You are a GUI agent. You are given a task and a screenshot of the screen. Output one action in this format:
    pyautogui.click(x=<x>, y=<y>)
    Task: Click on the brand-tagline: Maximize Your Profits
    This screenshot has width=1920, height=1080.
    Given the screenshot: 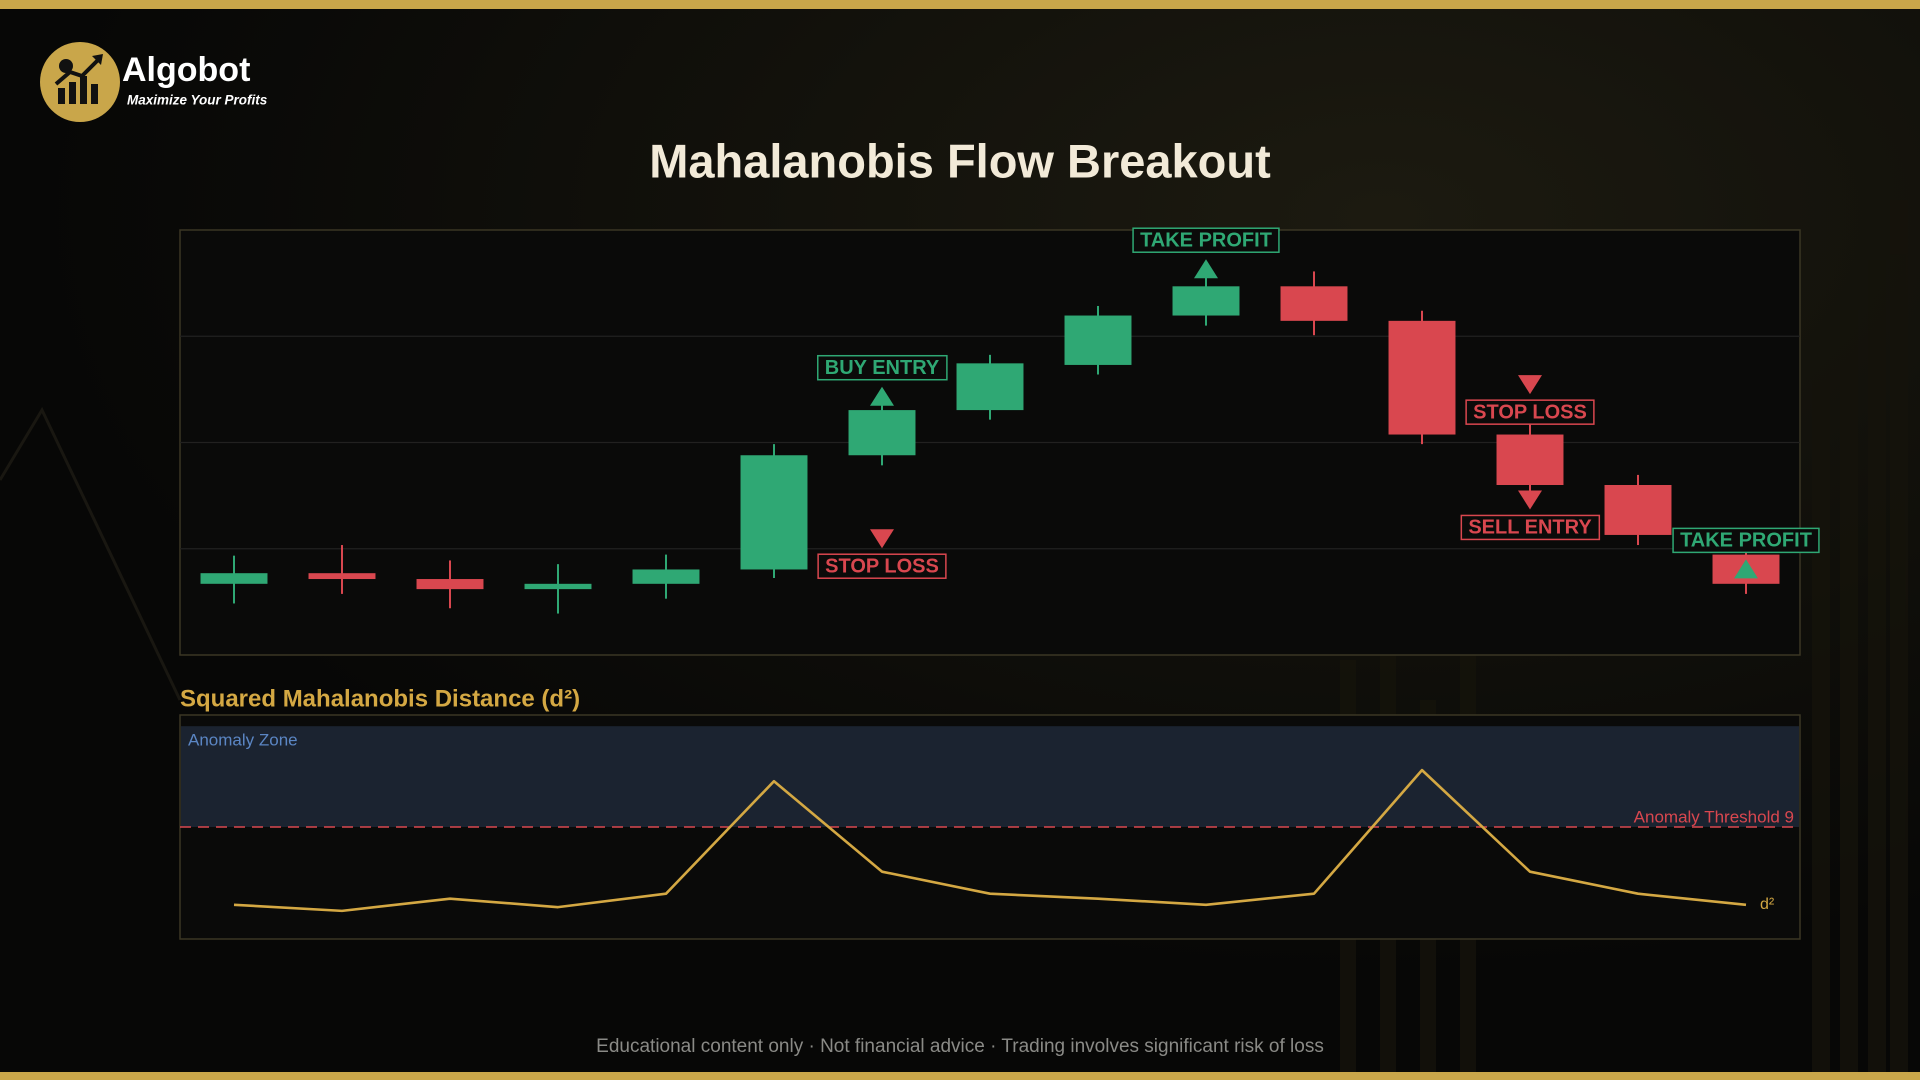 What is the action you would take?
    pyautogui.click(x=197, y=100)
    